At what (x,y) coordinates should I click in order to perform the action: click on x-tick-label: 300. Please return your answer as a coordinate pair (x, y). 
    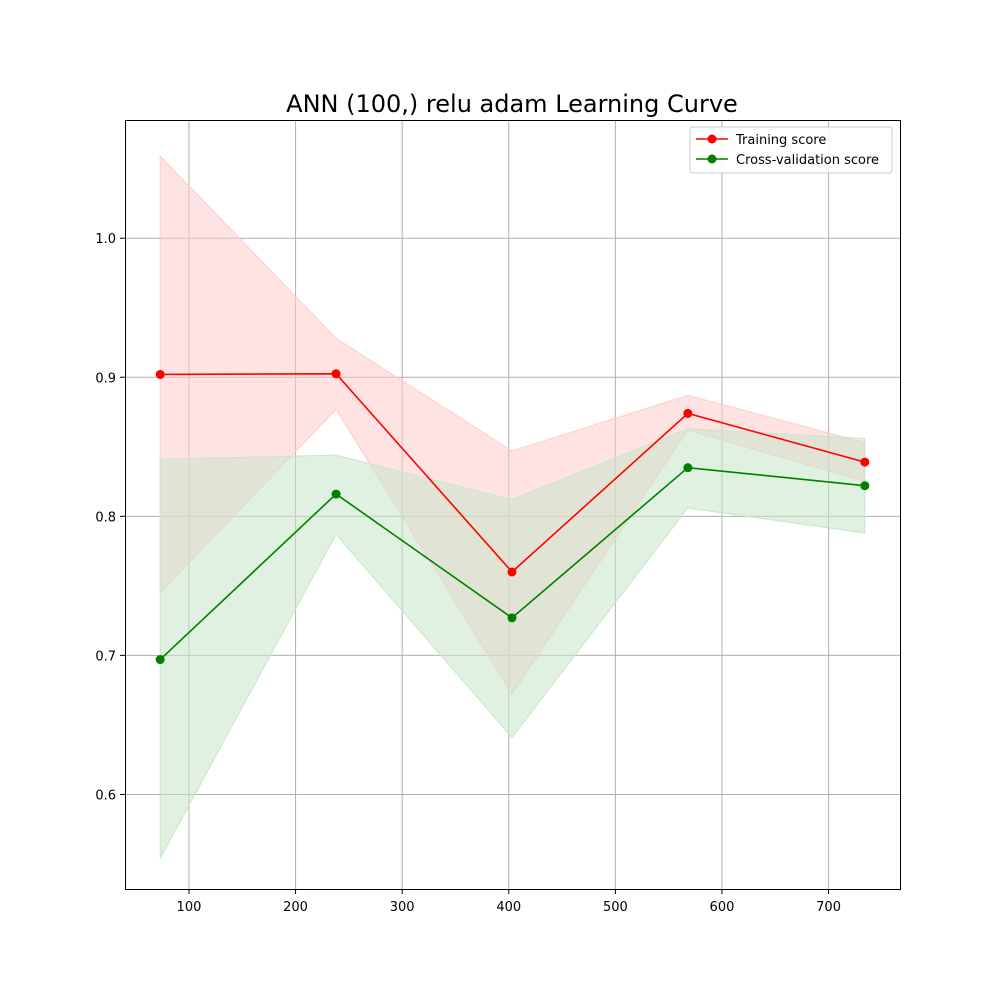
    Looking at the image, I should click on (402, 907).